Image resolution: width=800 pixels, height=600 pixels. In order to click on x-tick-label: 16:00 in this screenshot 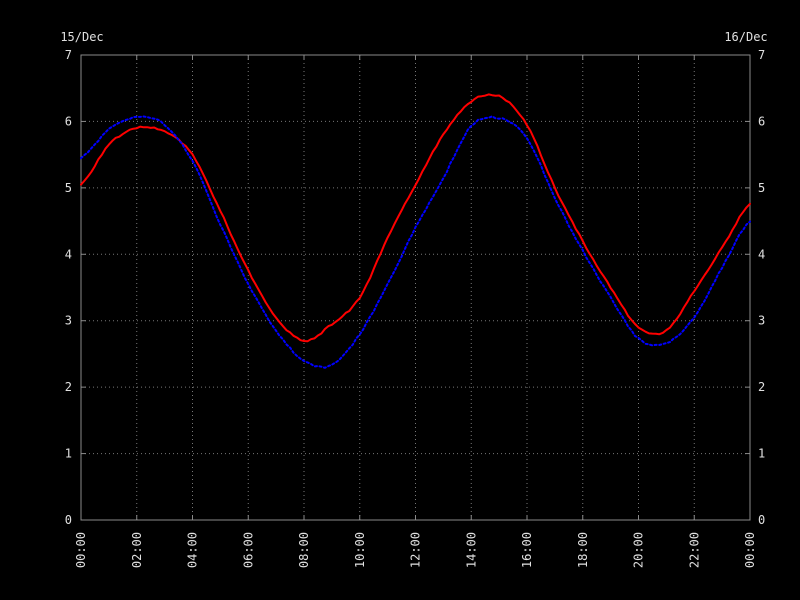, I will do `click(527, 550)`.